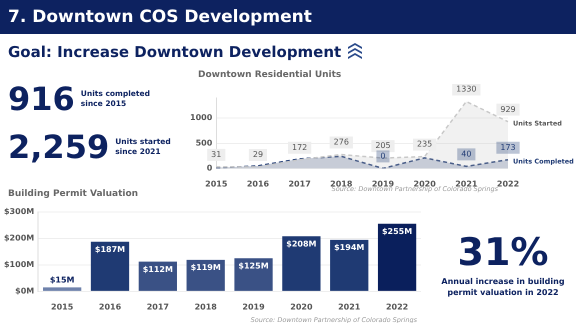 The image size is (576, 323). I want to click on y-tick-label: $0M, so click(24, 291).